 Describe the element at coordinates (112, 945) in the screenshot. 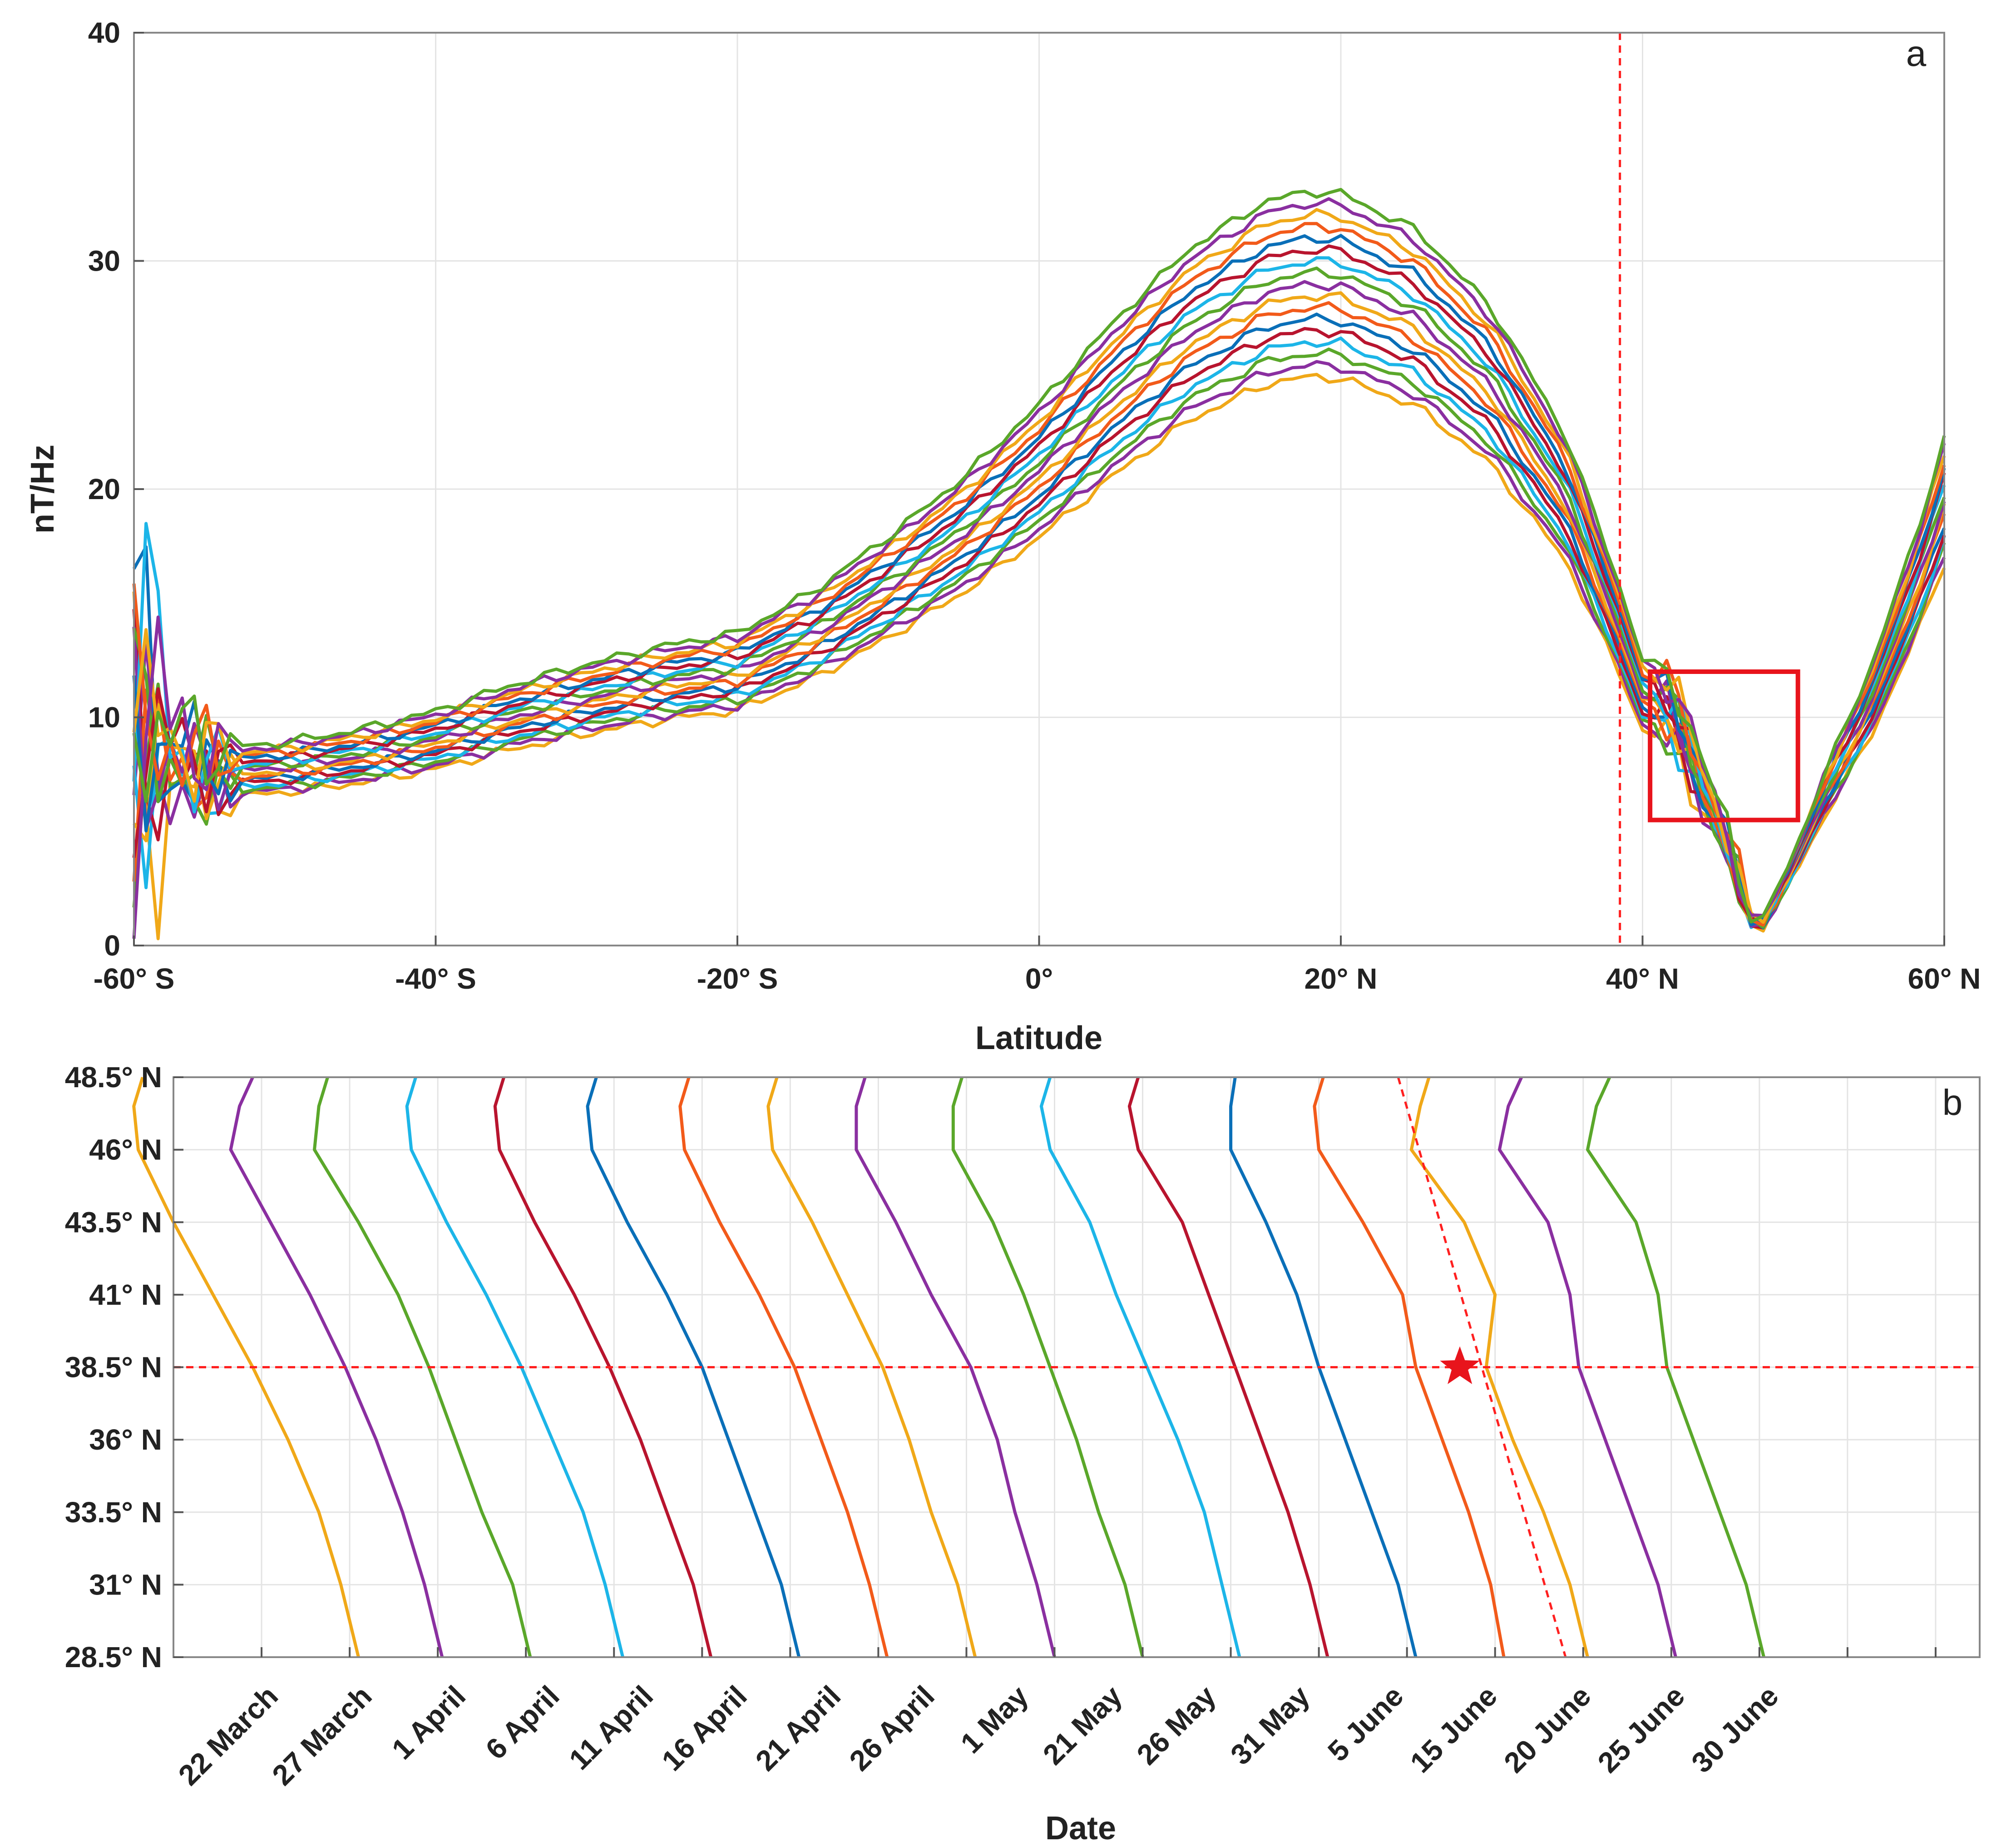

I see `a-ytick-label: 0` at that location.